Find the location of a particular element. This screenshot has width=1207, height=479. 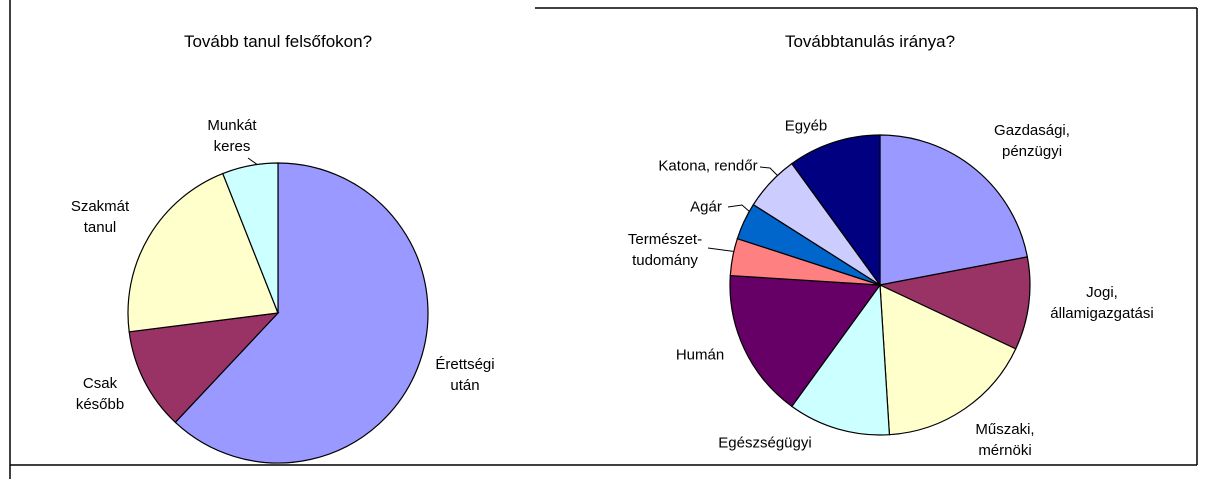

slice-label: Munkát keres is located at coordinates (232, 136).